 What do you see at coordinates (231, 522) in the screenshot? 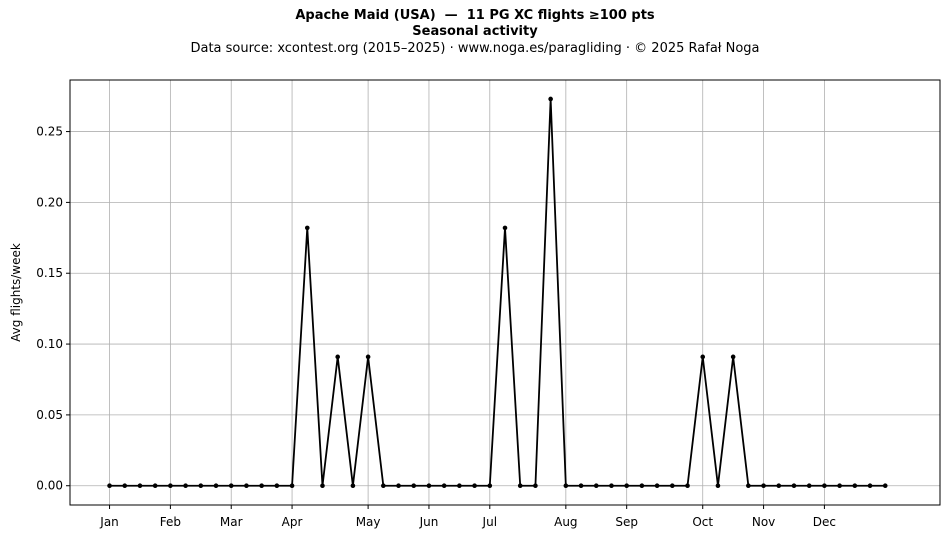
I see `x-tick-label: Mar` at bounding box center [231, 522].